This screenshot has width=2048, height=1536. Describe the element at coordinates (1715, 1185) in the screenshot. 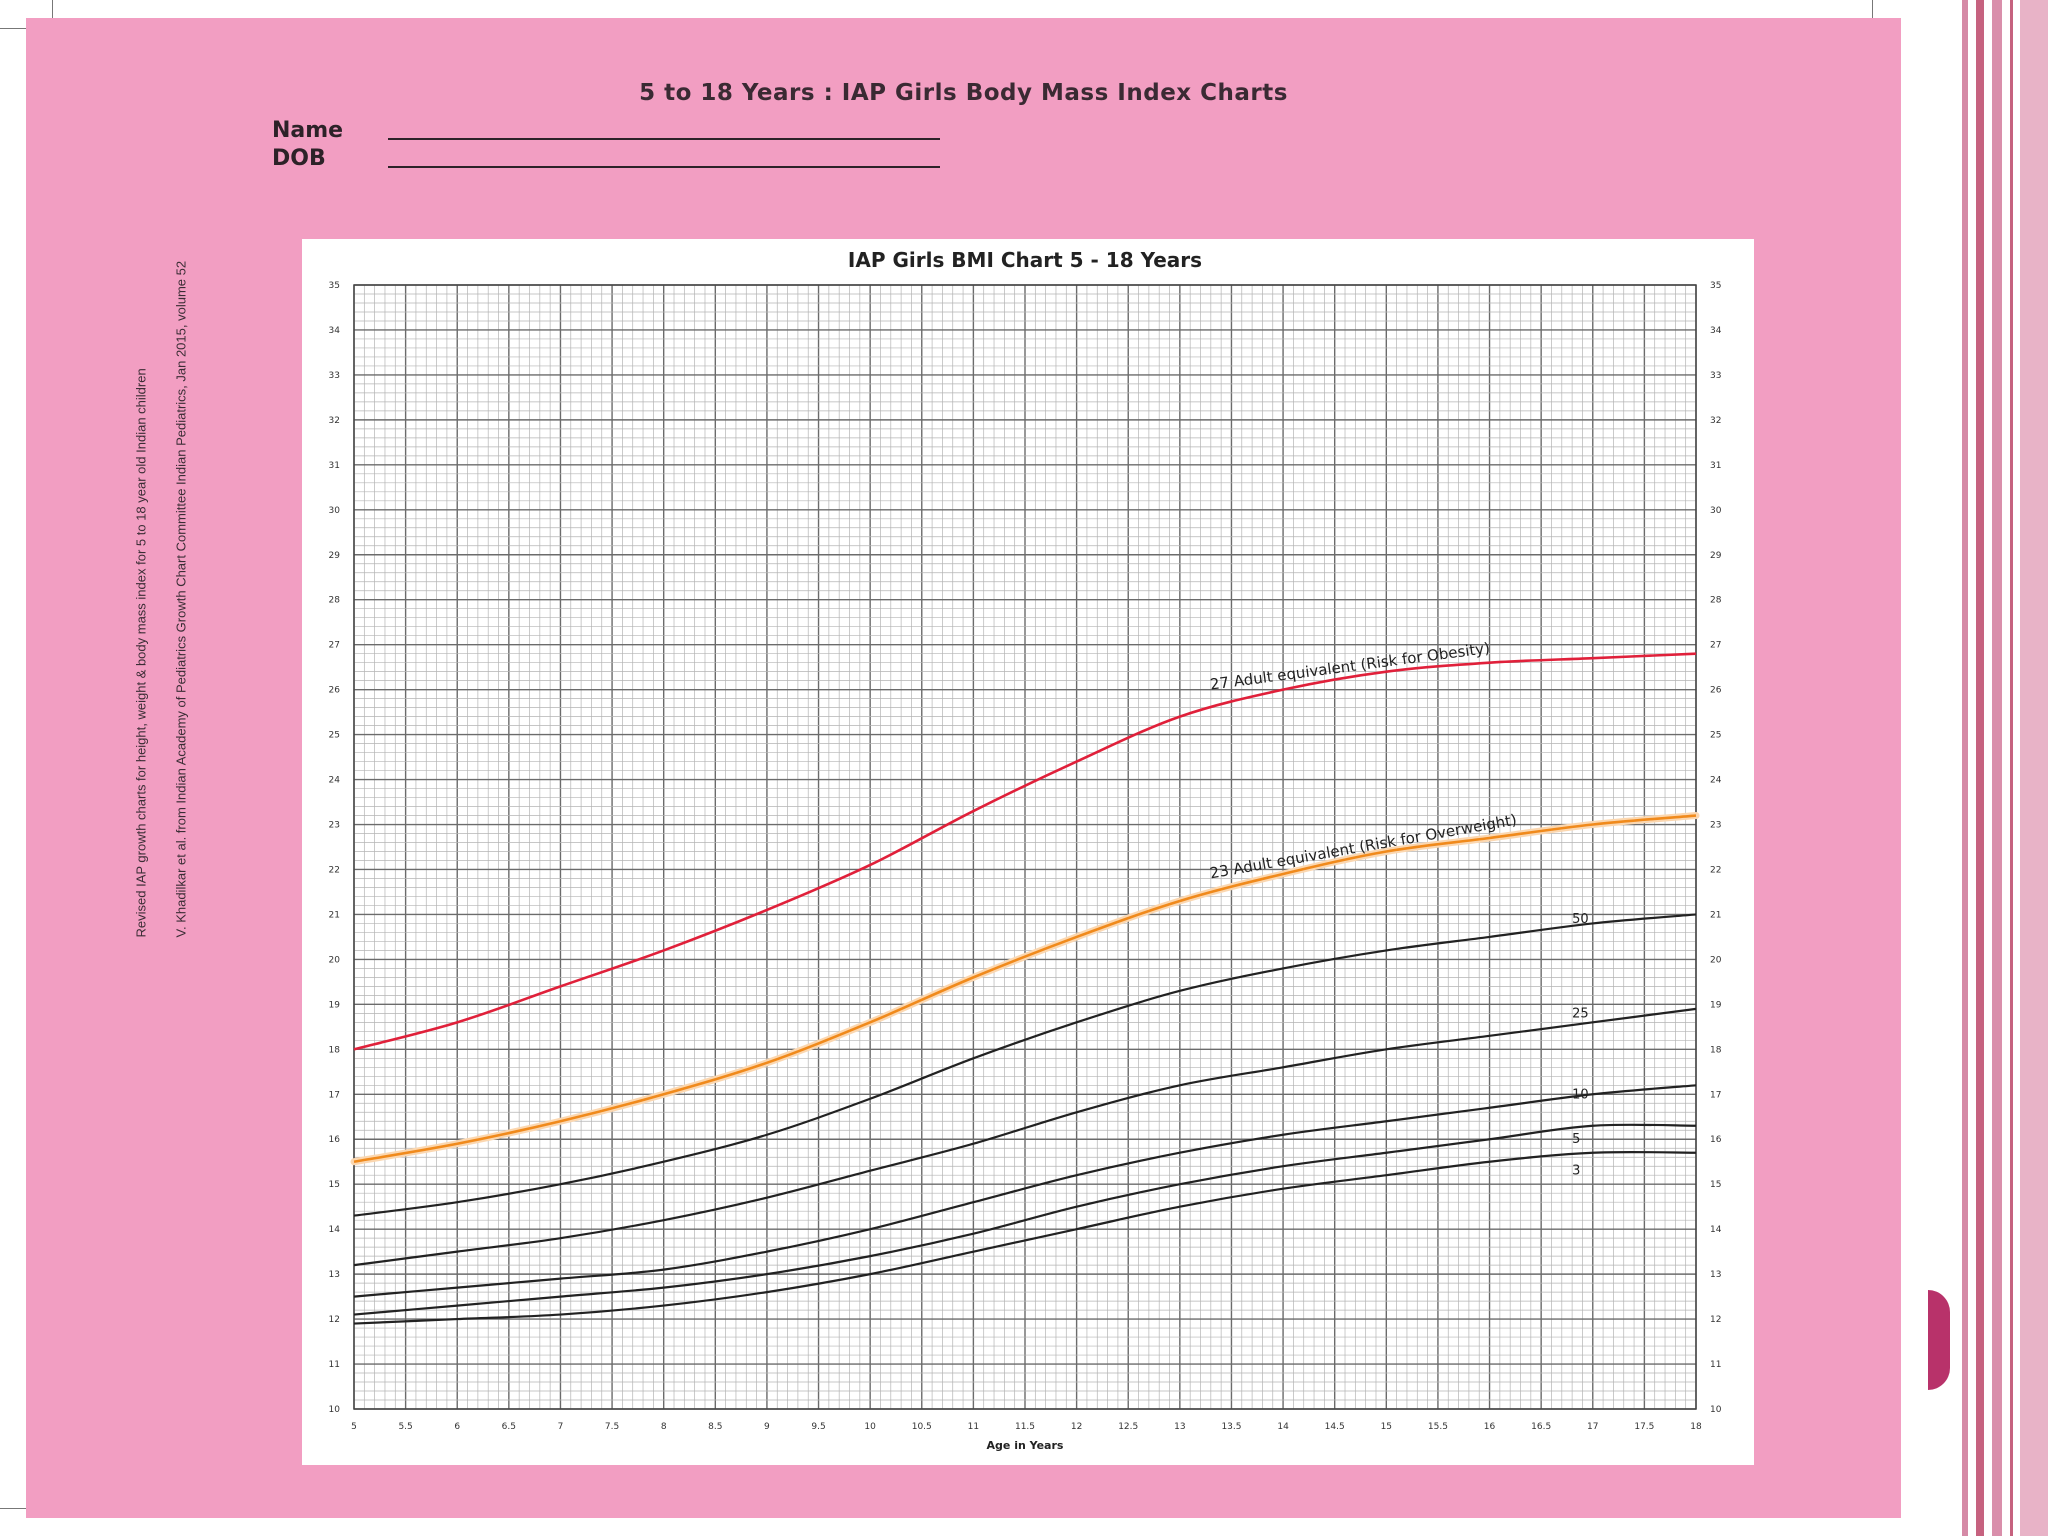

I see `y-tick-label-right: 15` at that location.